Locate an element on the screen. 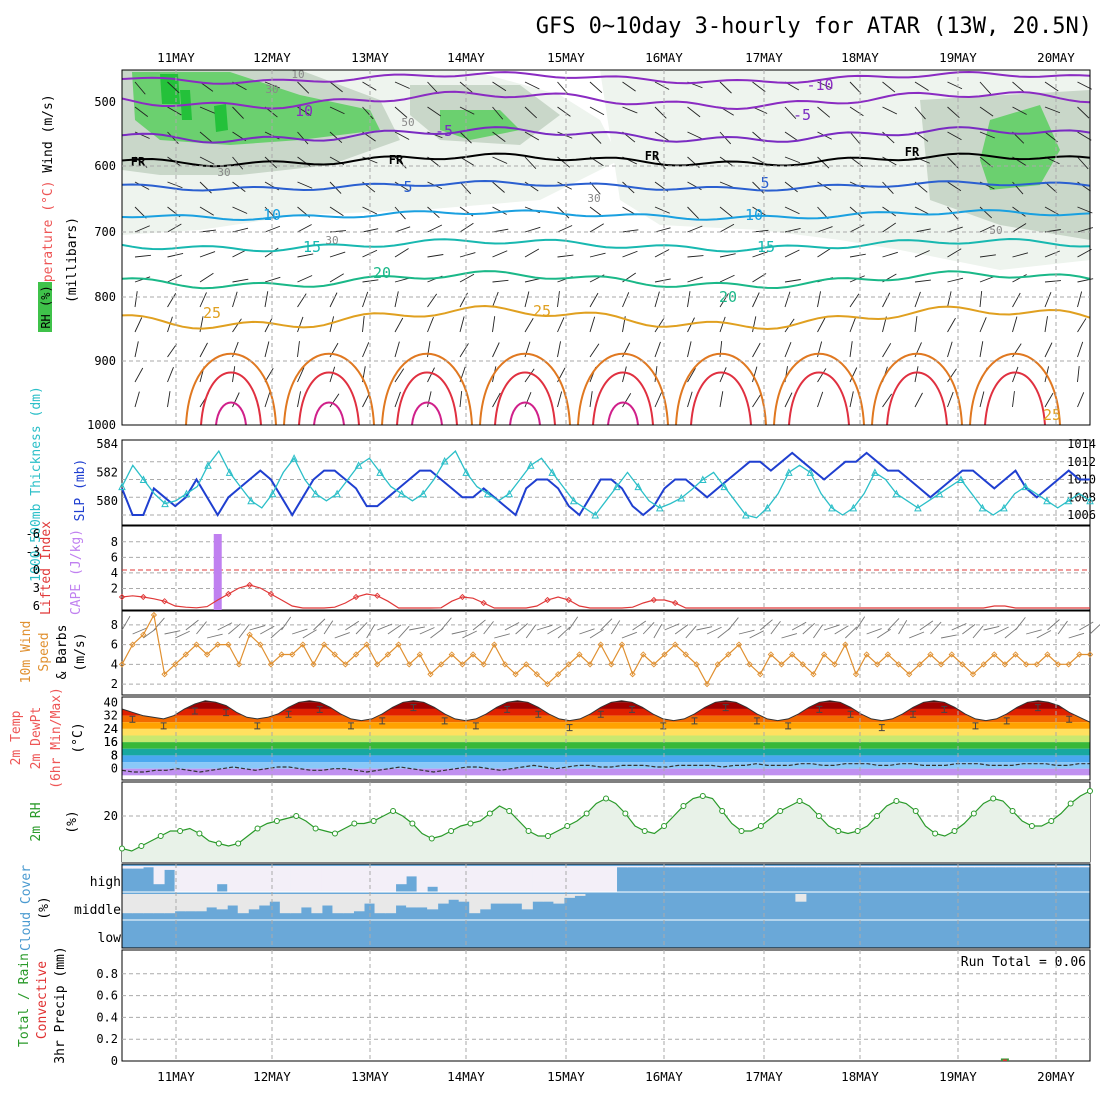 This screenshot has height=1100, width=1100. isotherm-35-loop is located at coordinates (231, 398).